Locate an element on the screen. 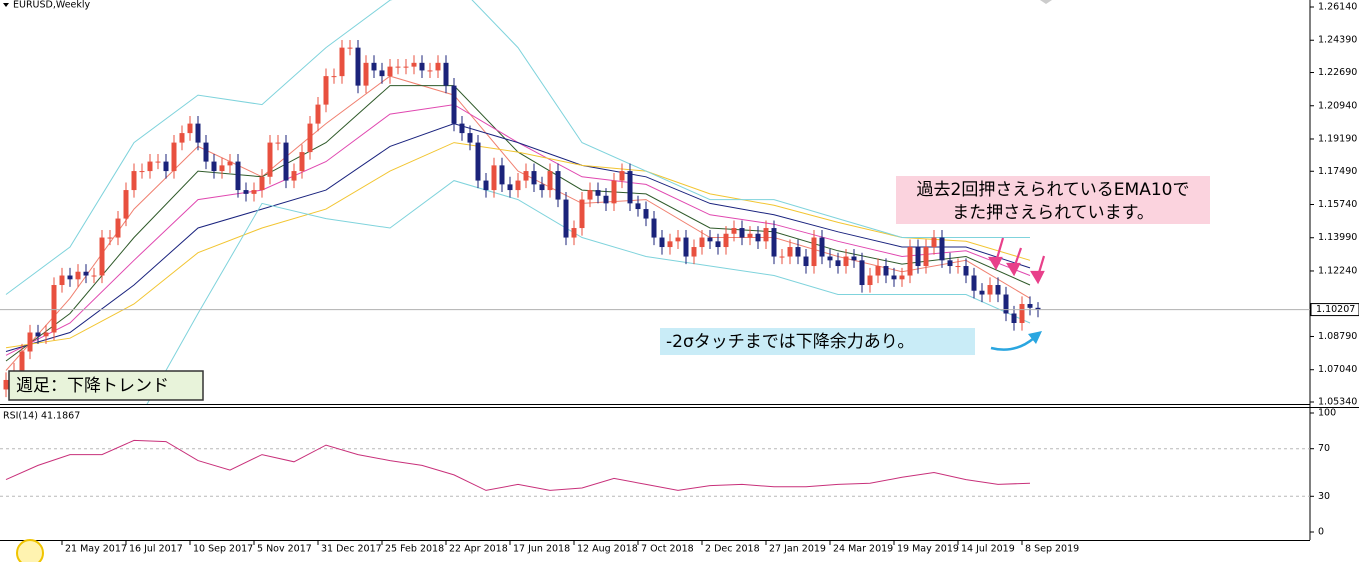 The image size is (1359, 562). x-tick-label: 2 Dec 2018 is located at coordinates (732, 549).